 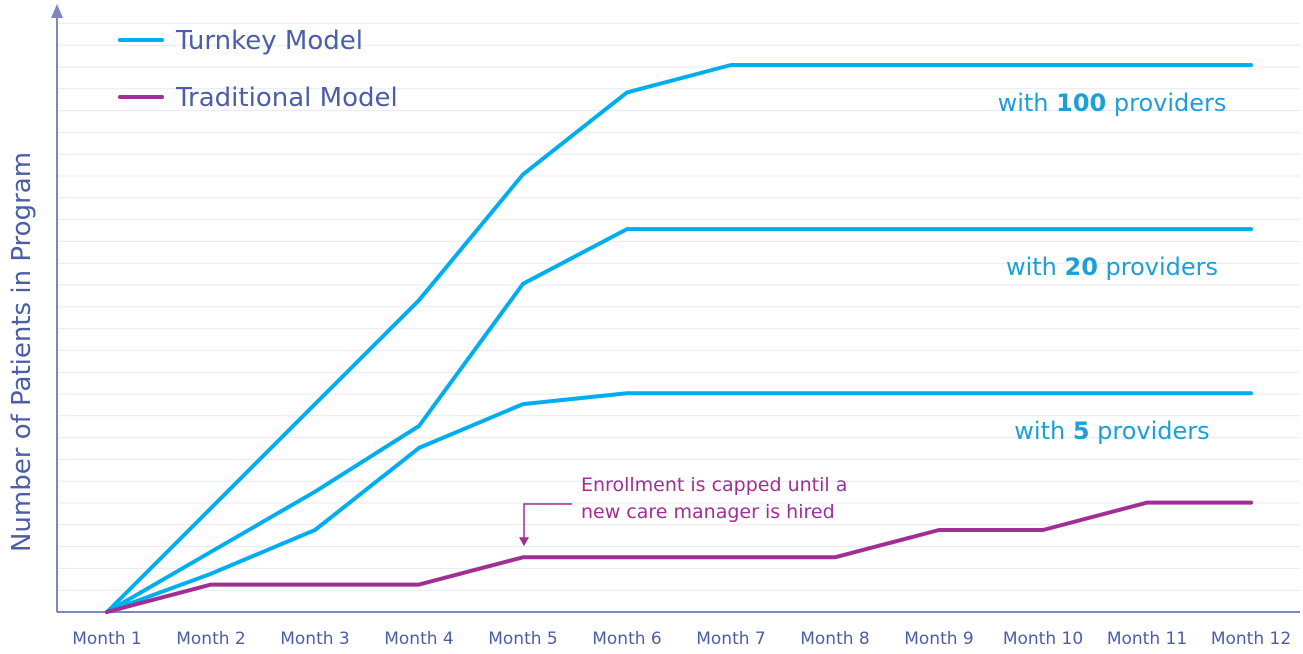 What do you see at coordinates (258, 69) in the screenshot?
I see `legend: Turnkey Model Traditional Model` at bounding box center [258, 69].